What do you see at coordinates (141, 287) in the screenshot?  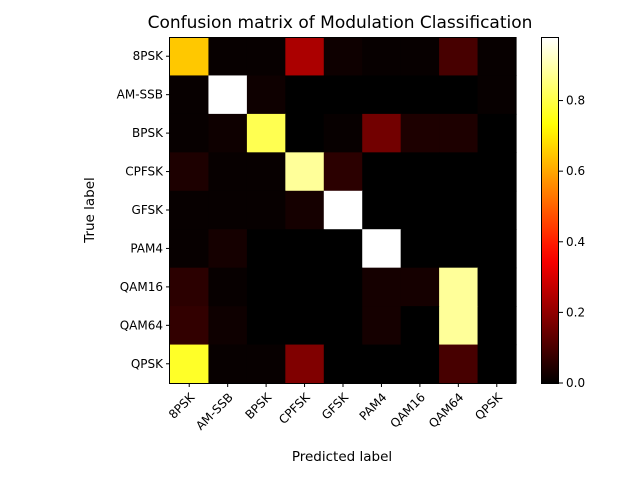 I see `y-tick-label: QAM16` at bounding box center [141, 287].